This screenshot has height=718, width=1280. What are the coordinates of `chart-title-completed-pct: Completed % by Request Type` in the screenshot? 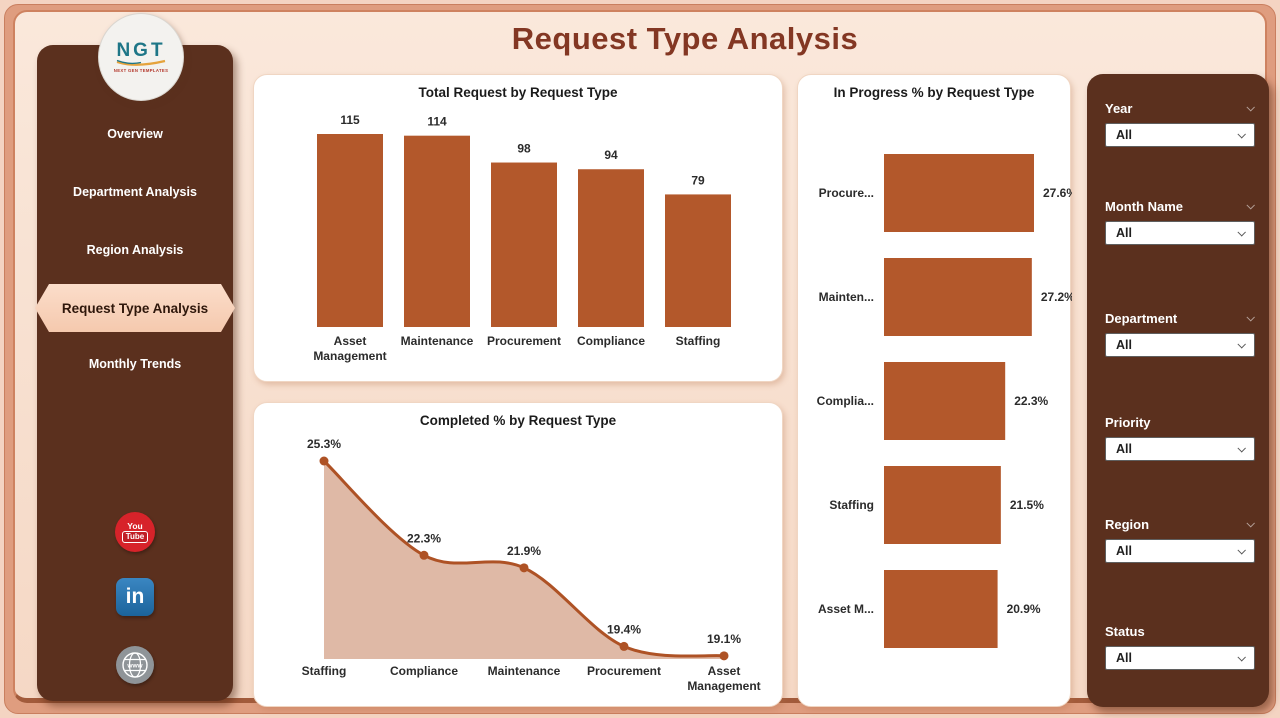 It's located at (518, 420).